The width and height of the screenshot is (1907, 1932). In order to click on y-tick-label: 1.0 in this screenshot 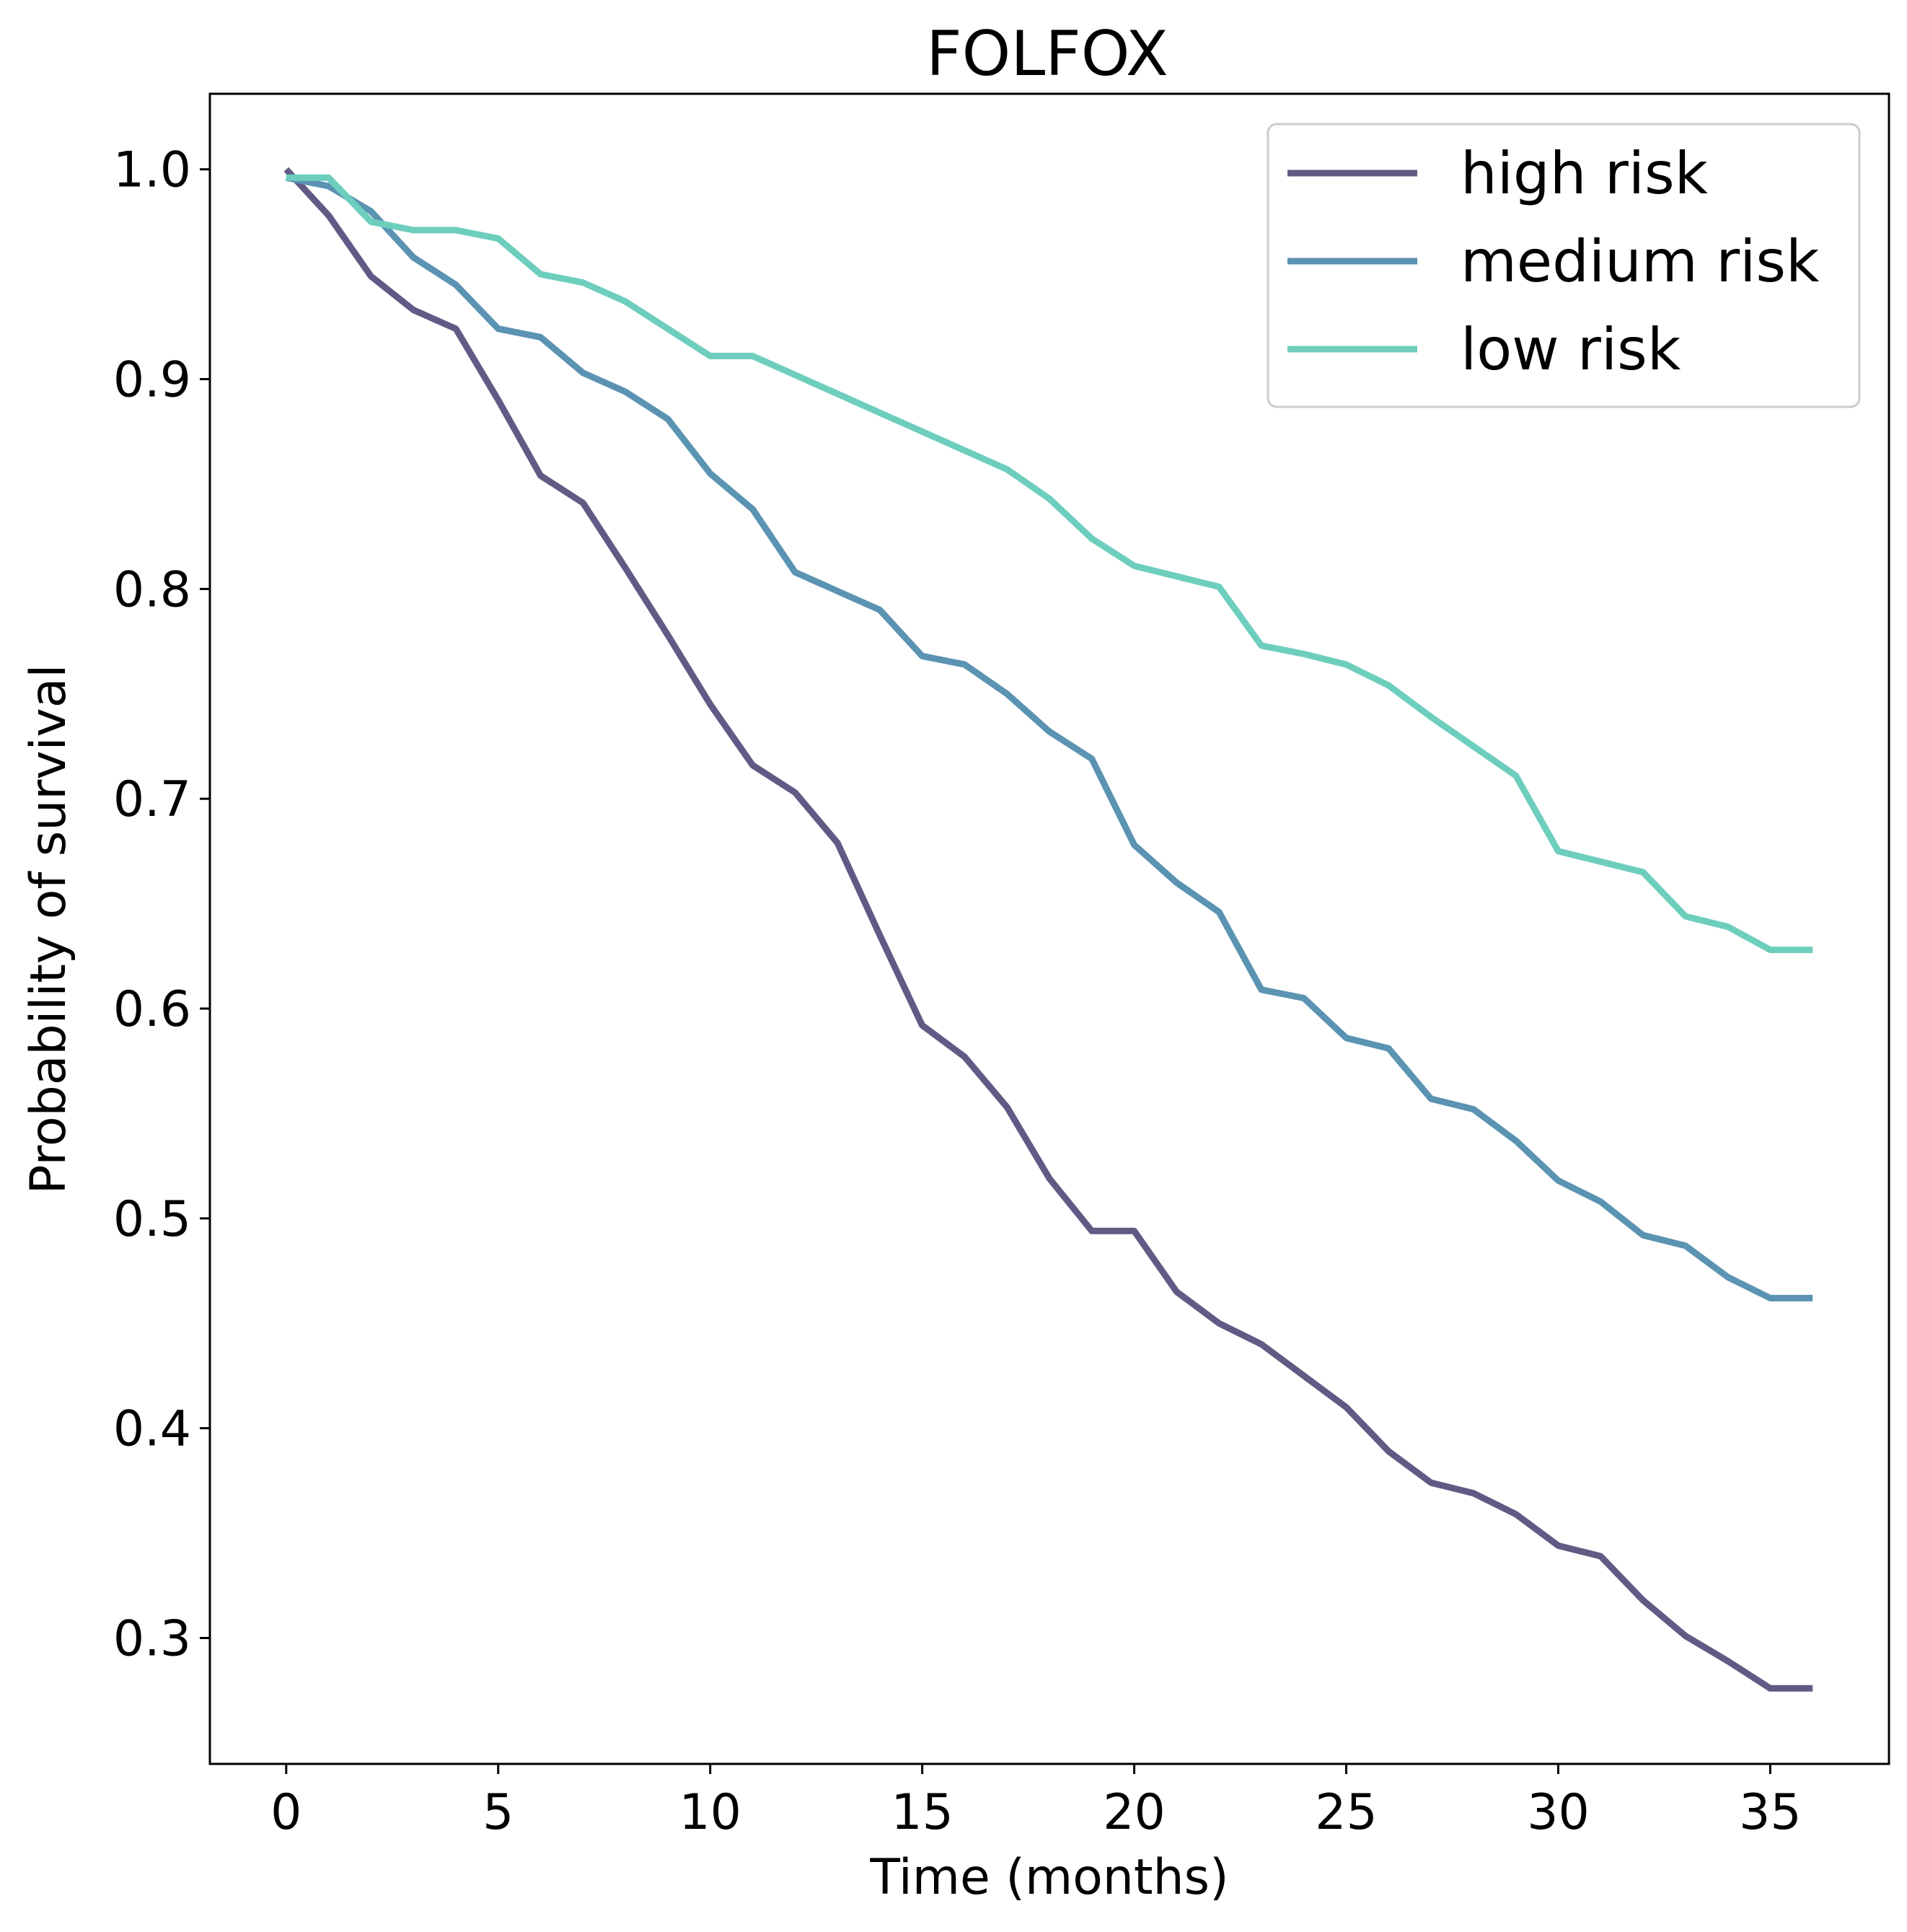, I will do `click(152, 170)`.